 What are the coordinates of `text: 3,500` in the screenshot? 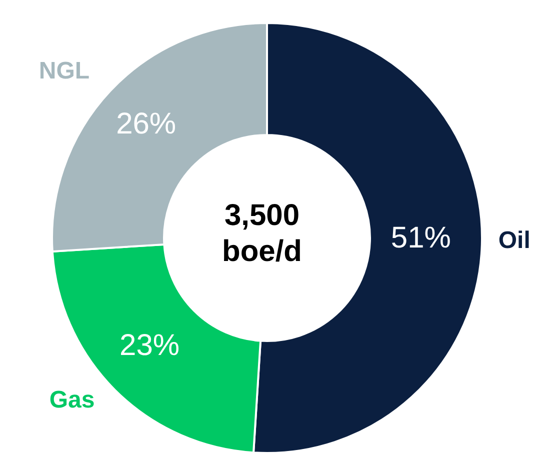 It's located at (262, 215).